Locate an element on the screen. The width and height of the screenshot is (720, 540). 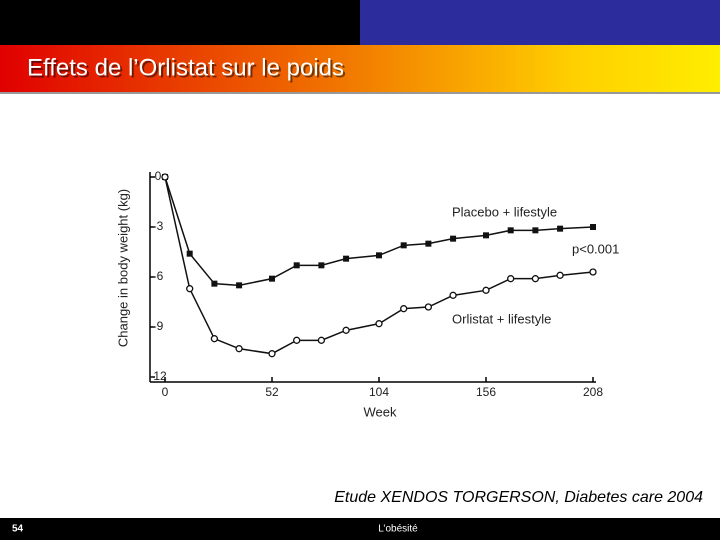
y-tick-label: -12 is located at coordinates (158, 376).